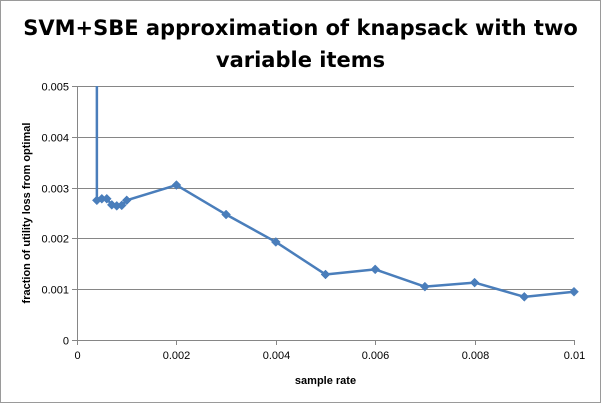  Describe the element at coordinates (329, 356) in the screenshot. I see `x-tick-labels: 0 0.002 0.004 0.006 0.008 0.01` at that location.